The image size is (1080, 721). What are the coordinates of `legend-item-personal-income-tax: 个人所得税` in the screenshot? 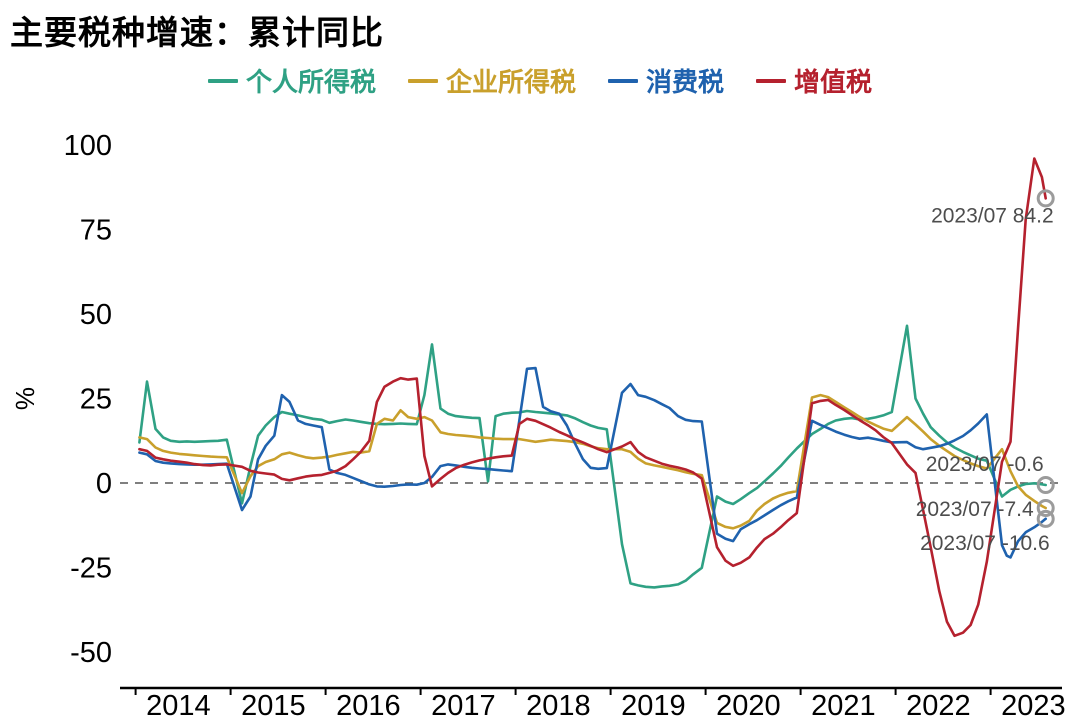 It's located at (291, 80).